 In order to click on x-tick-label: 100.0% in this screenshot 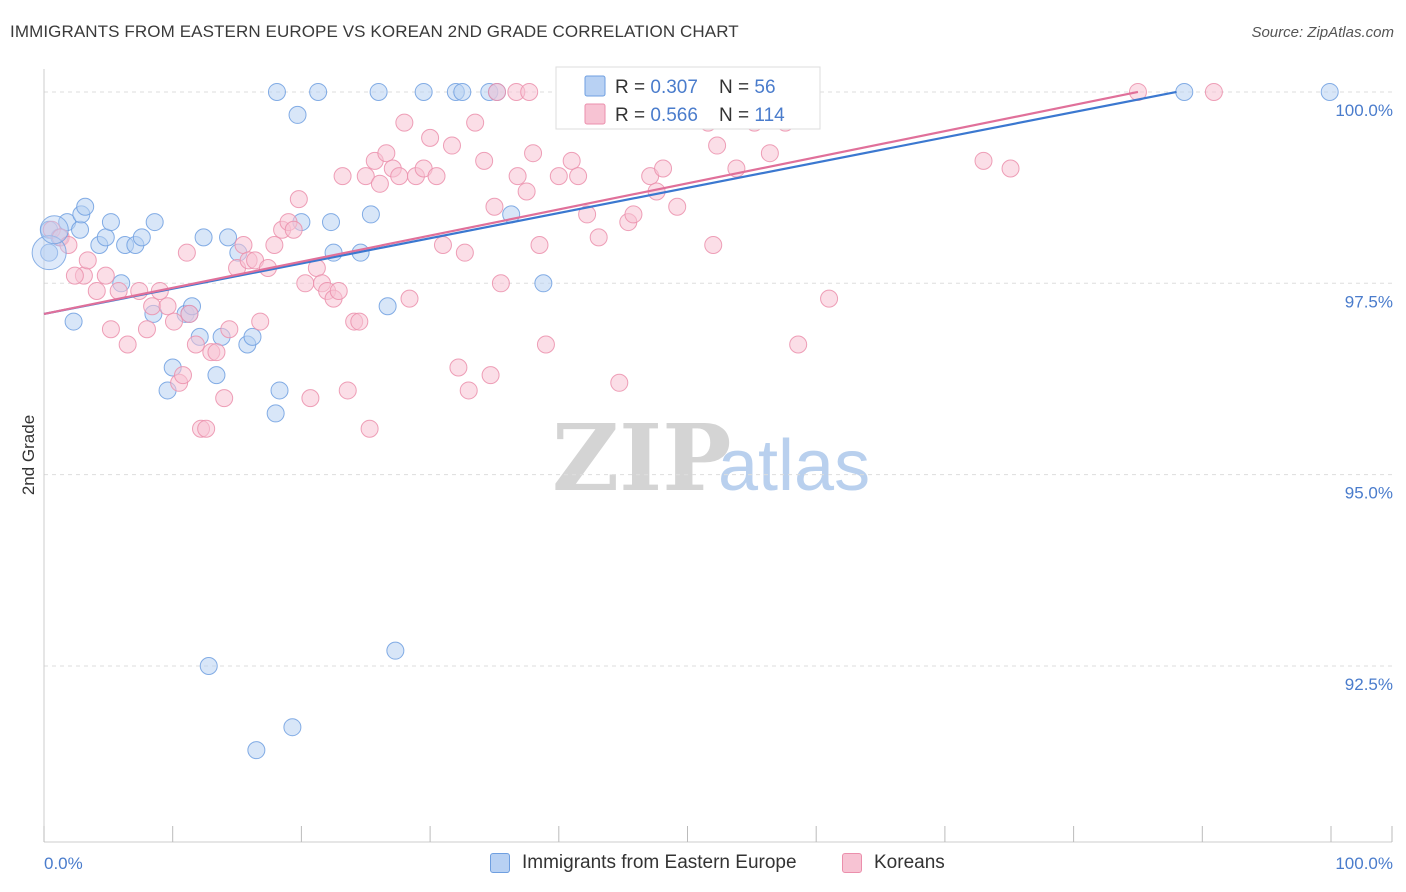, I will do `click(1364, 863)`.